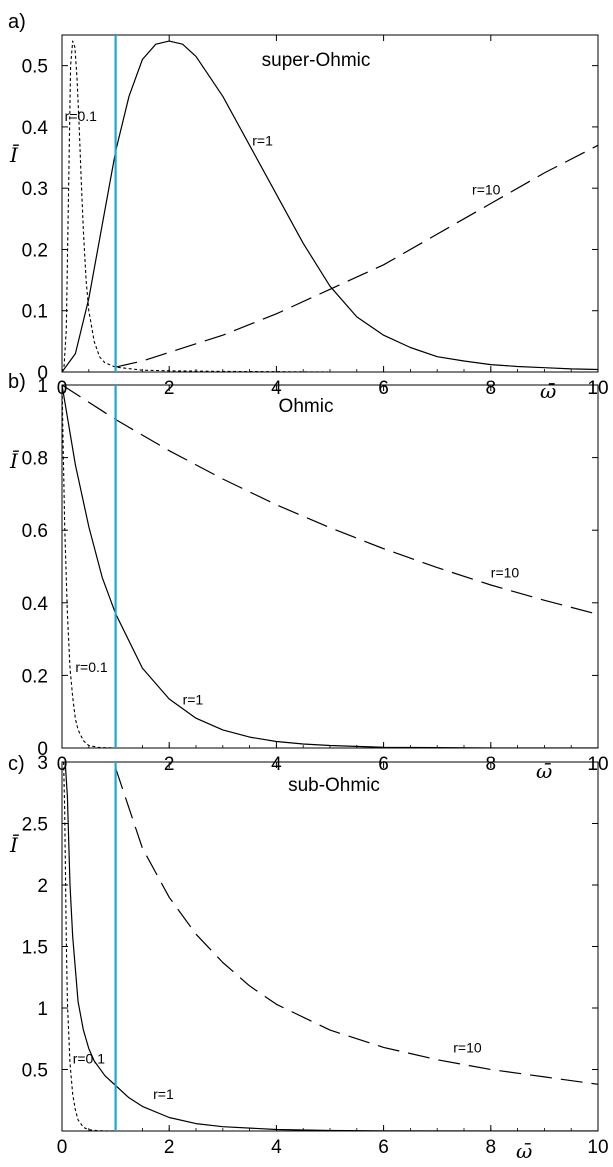  Describe the element at coordinates (62, 1147) in the screenshot. I see `x-tick-label: 0` at that location.